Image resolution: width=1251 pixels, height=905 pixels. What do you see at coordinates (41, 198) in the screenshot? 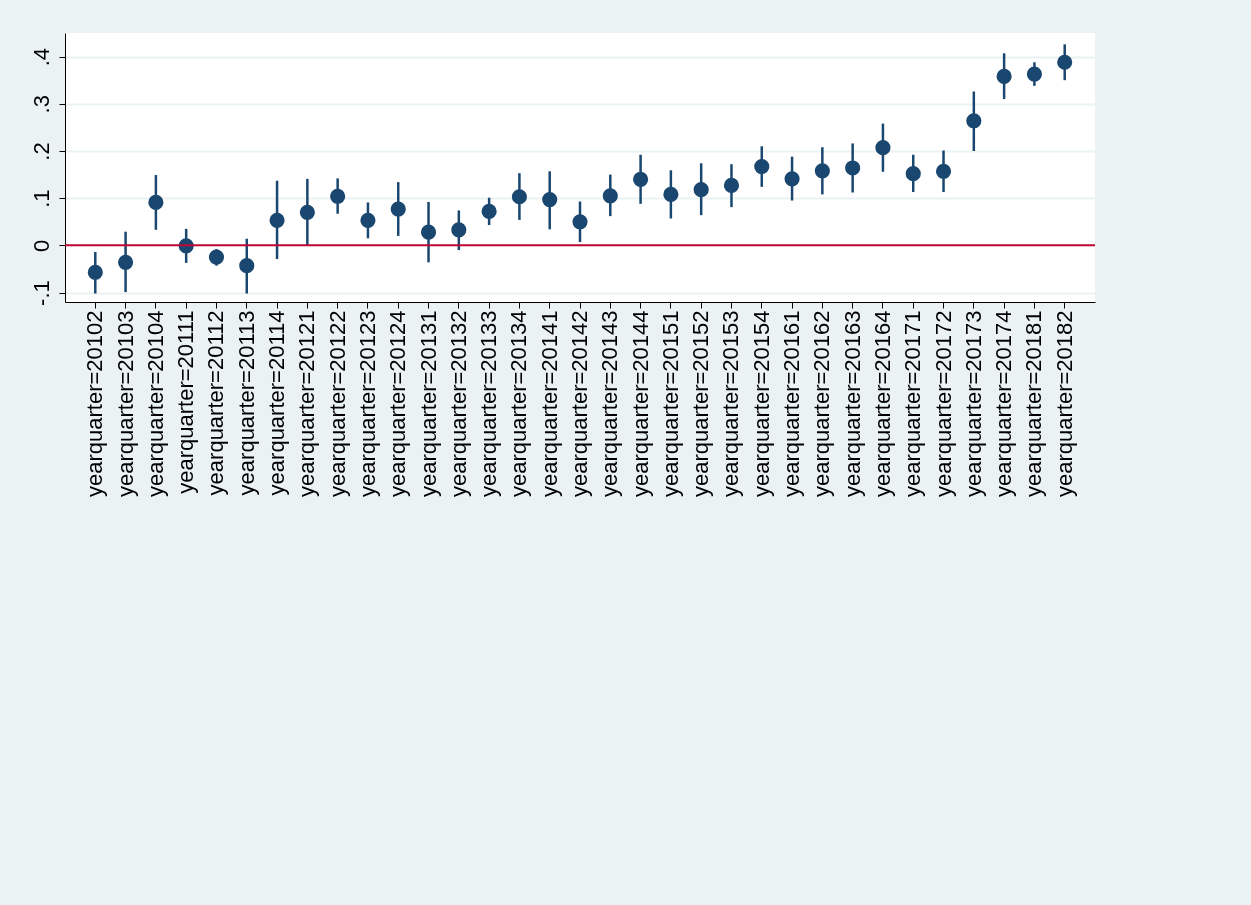
I see `y-tick-label: .1` at bounding box center [41, 198].